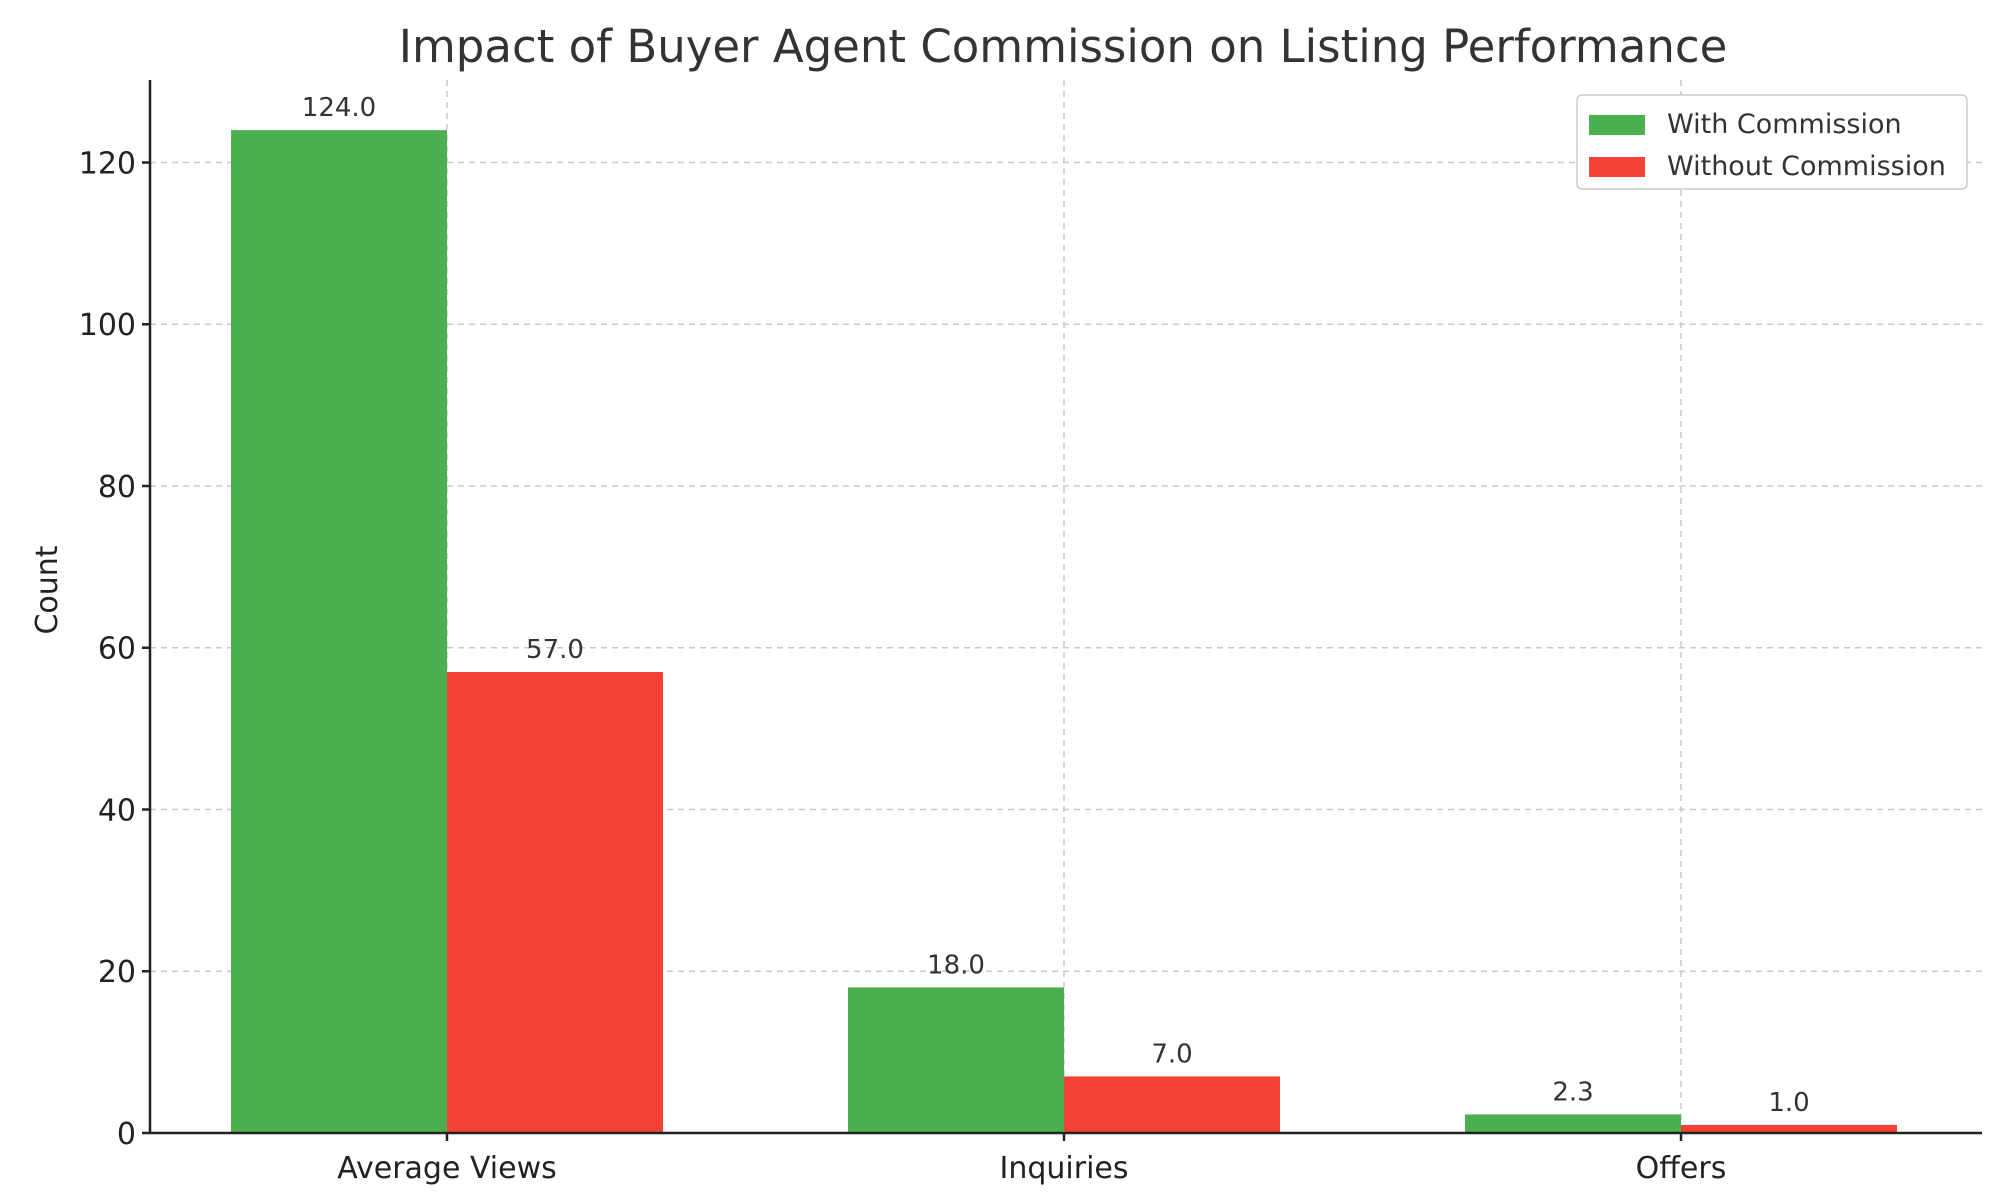  What do you see at coordinates (1788, 1103) in the screenshot?
I see `bar-value-label: 1.0` at bounding box center [1788, 1103].